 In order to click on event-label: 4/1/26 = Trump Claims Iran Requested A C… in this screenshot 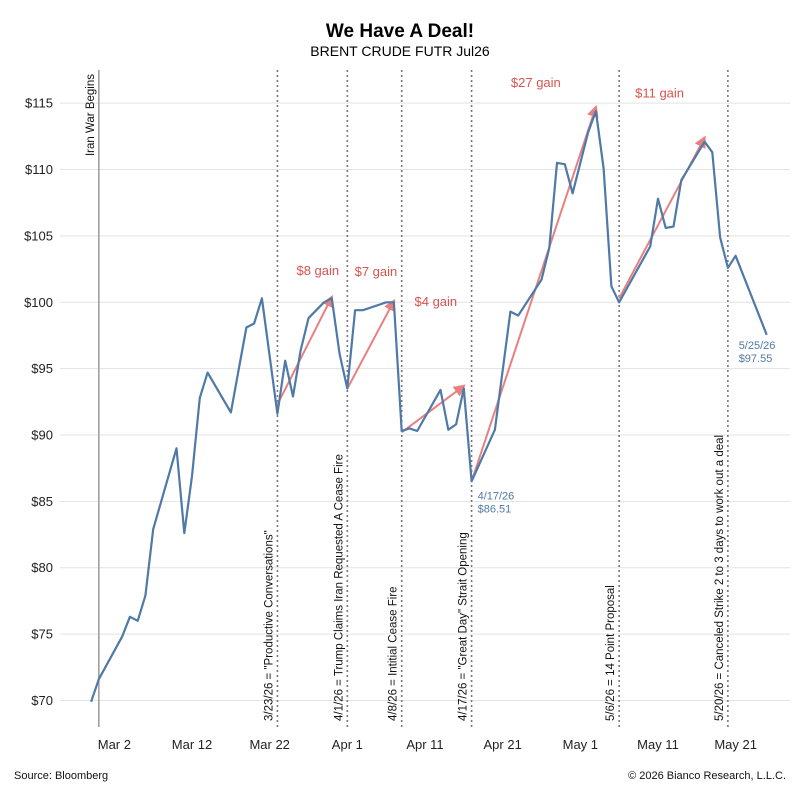, I will do `click(339, 587)`.